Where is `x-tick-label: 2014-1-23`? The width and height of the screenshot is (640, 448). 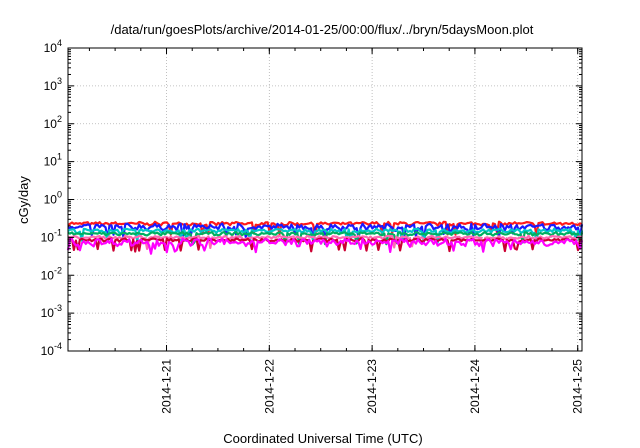
x-tick-label: 2014-1-23 is located at coordinates (372, 386).